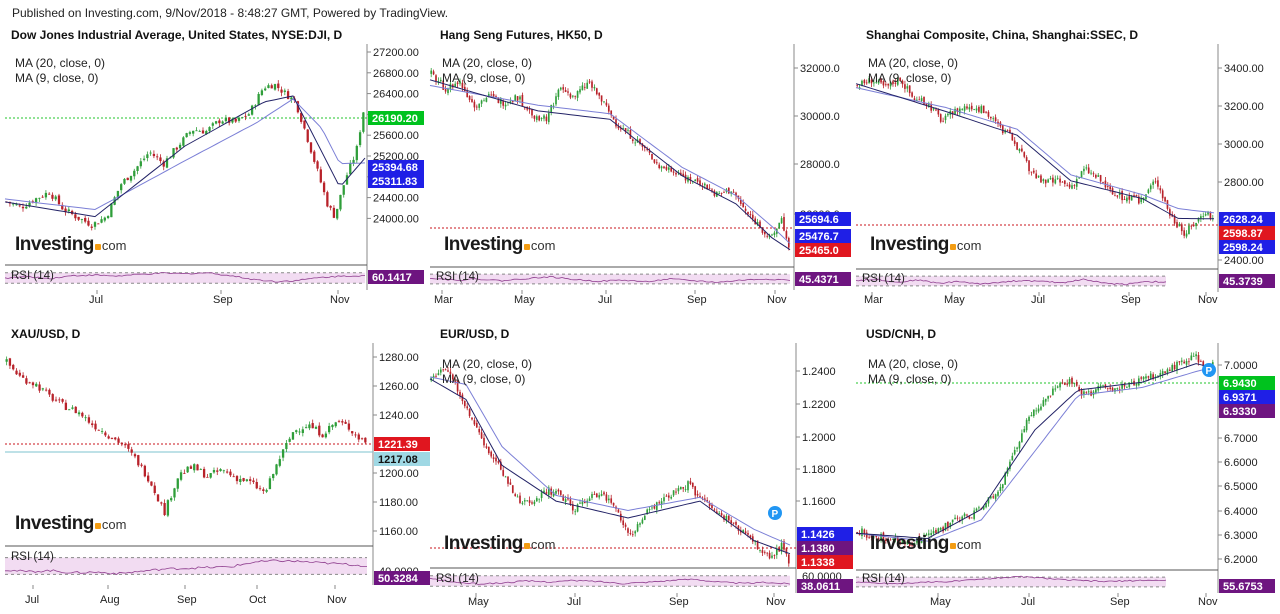 The height and width of the screenshot is (614, 1280). What do you see at coordinates (97, 526) in the screenshot?
I see `watermark-dot` at bounding box center [97, 526].